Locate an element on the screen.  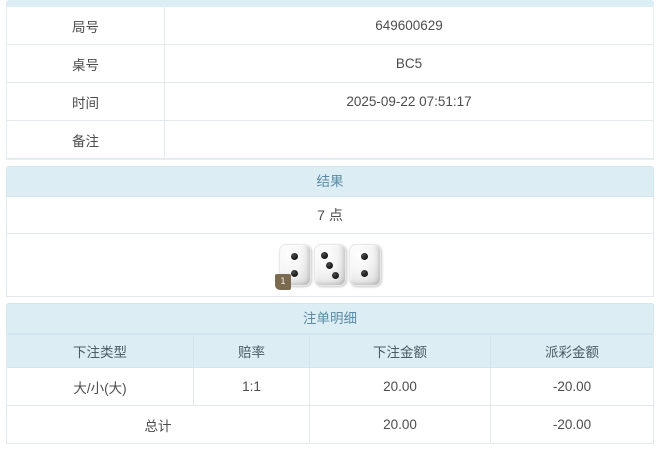
table-row: 局号 649600629 is located at coordinates (330, 26).